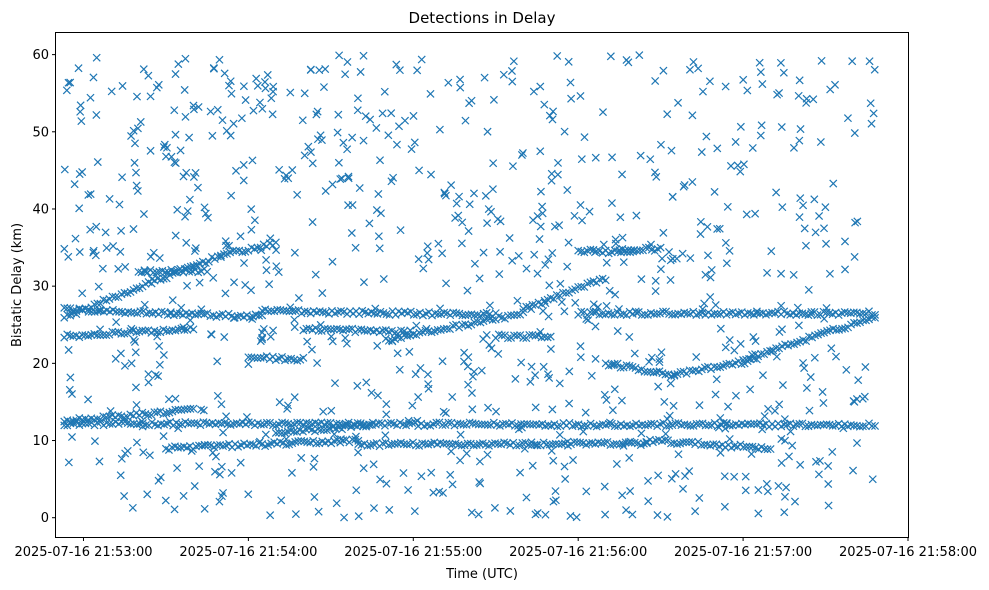 The height and width of the screenshot is (590, 989). Describe the element at coordinates (44, 287) in the screenshot. I see `y-axis-ticks: 0 10 20 30 40 50 60` at that location.